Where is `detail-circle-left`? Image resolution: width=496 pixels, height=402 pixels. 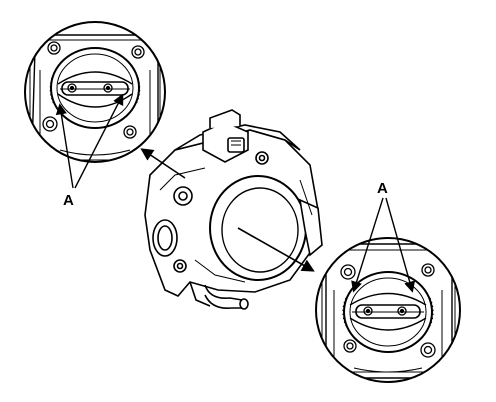
detail-circle-left is located at coordinates (95, 92).